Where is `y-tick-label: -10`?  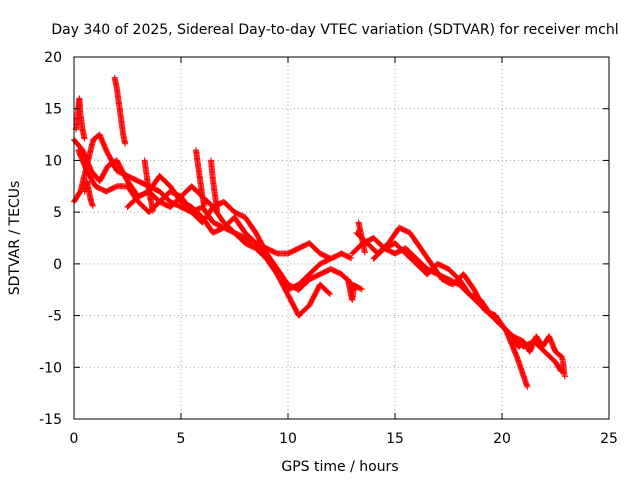 y-tick-label: -10 is located at coordinates (50, 368).